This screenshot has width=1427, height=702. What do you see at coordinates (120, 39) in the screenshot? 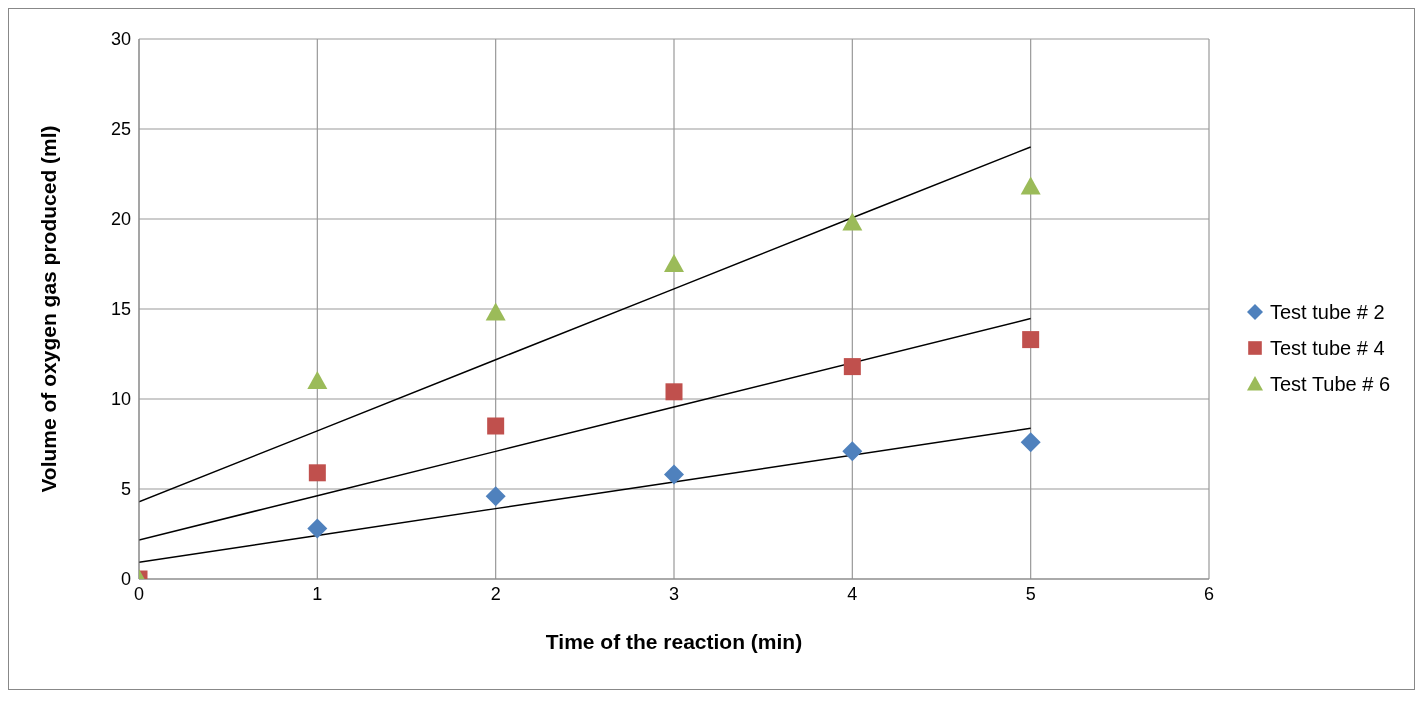
I see `y-tick-label: 30` at bounding box center [120, 39].